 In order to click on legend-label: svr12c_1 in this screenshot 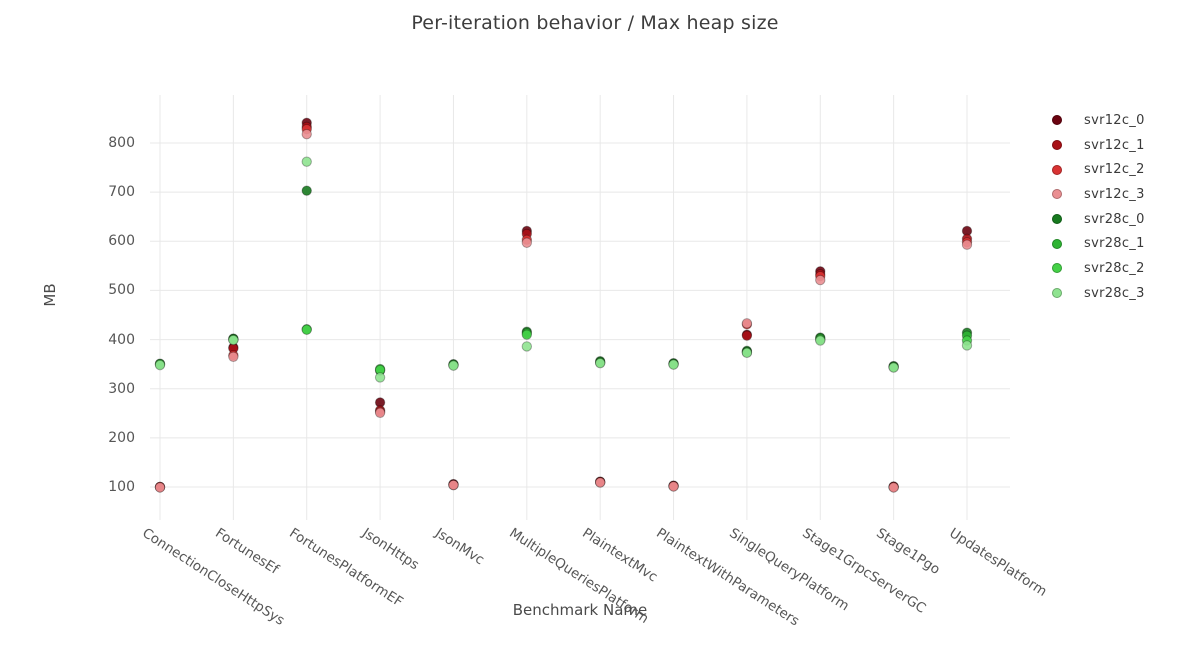, I will do `click(1114, 145)`.